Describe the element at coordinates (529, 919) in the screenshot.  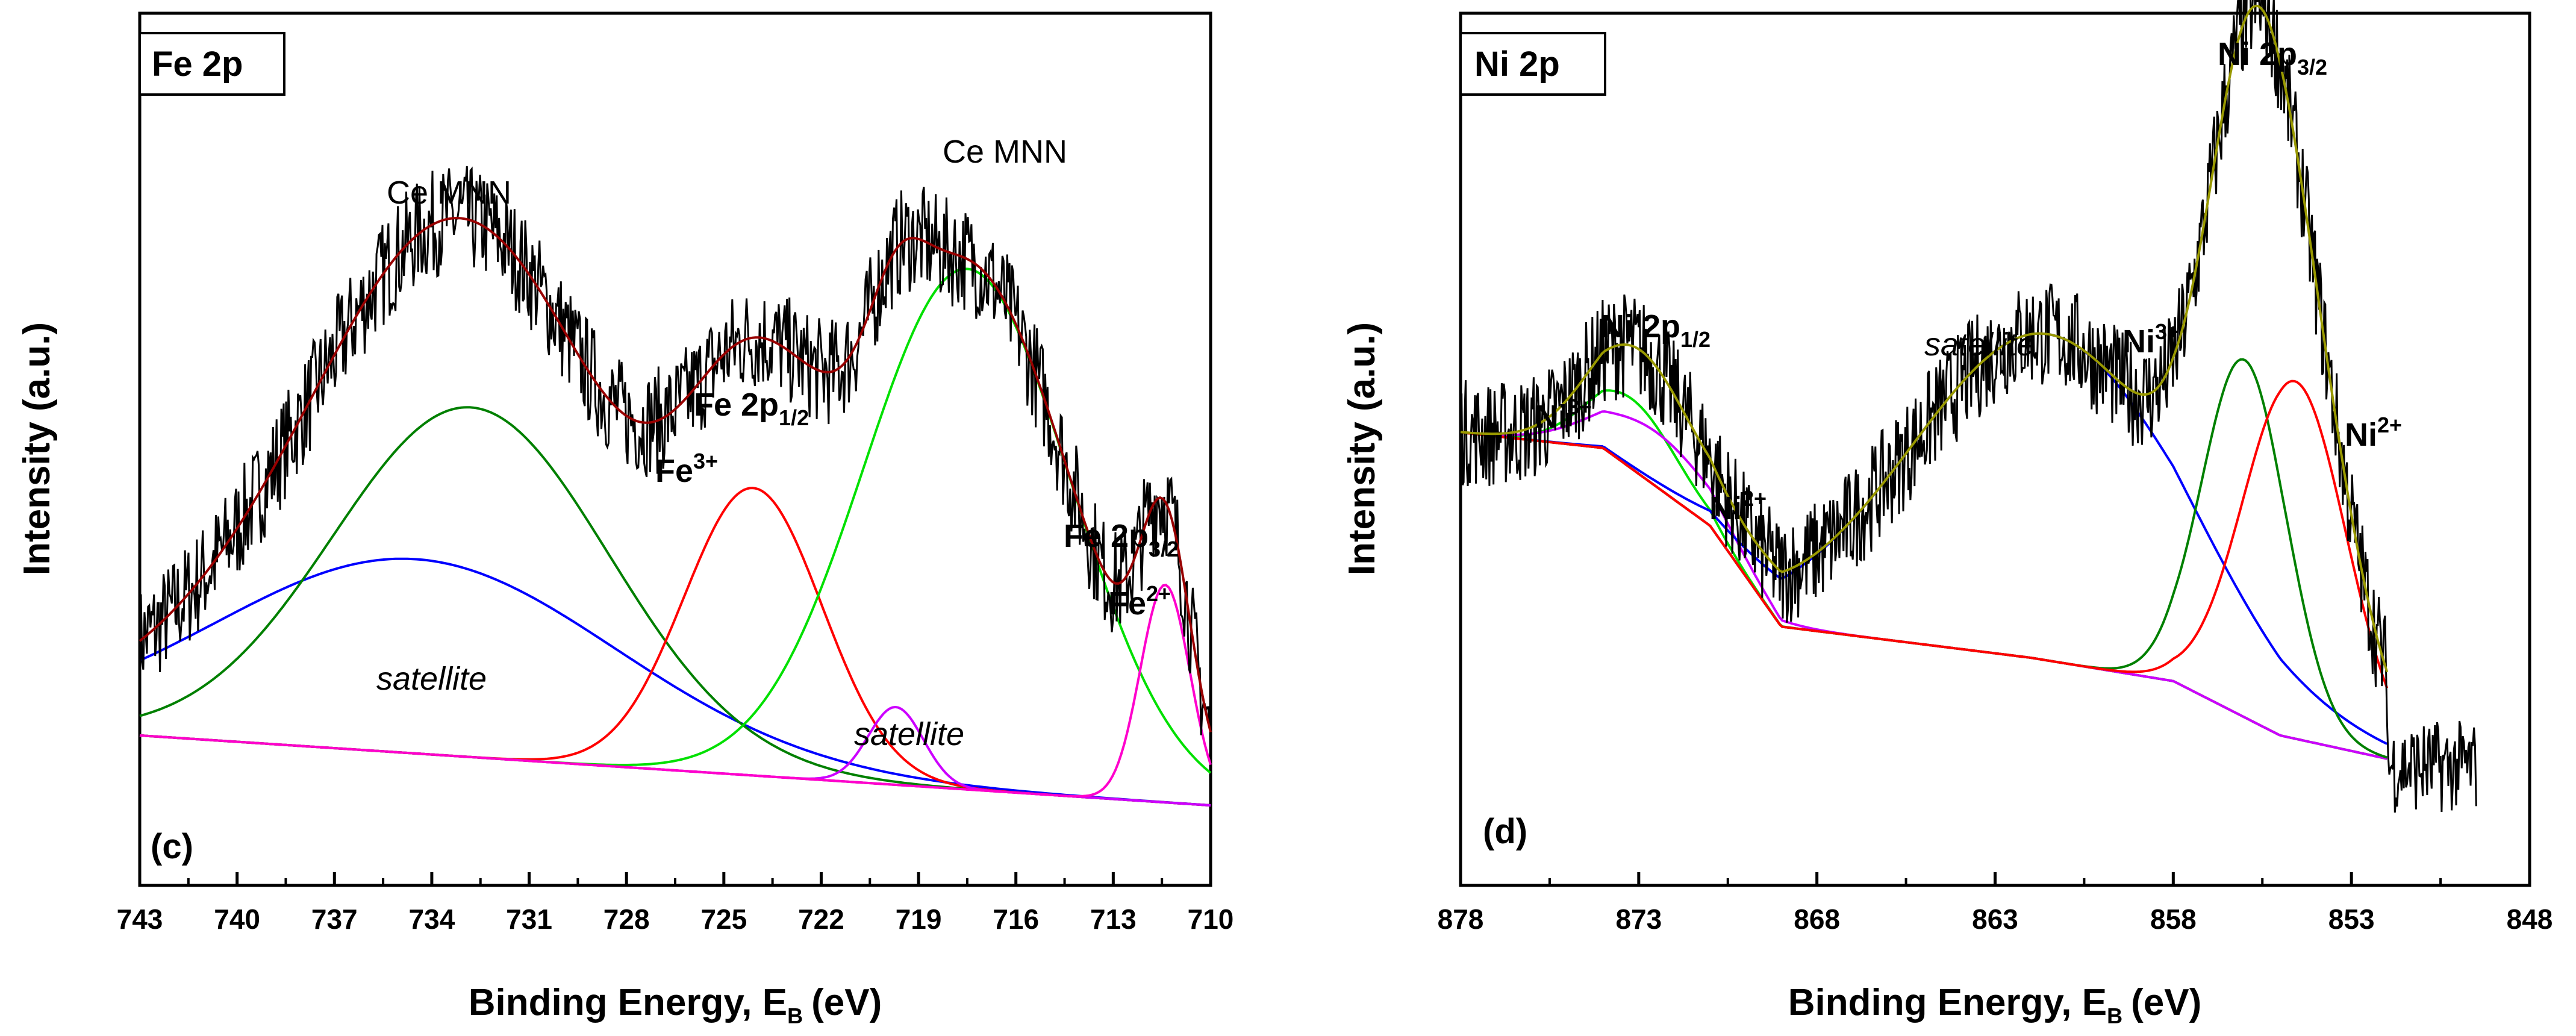
I see `x-tick-label: 731` at that location.